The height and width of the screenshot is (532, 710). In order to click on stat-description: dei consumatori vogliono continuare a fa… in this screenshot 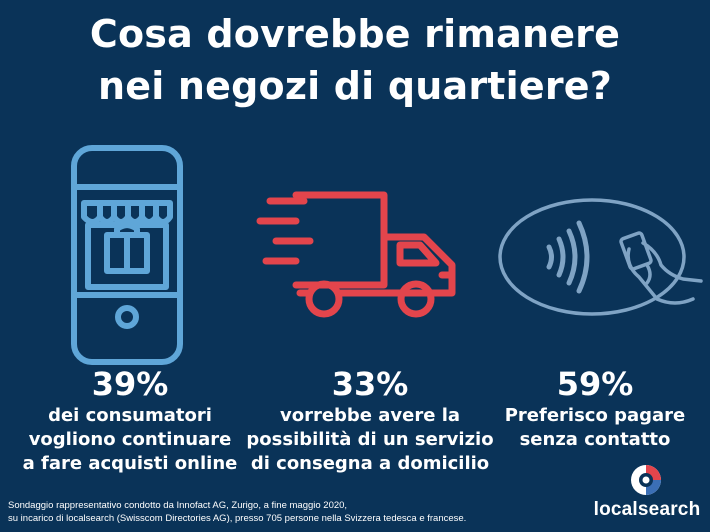, I will do `click(130, 439)`.